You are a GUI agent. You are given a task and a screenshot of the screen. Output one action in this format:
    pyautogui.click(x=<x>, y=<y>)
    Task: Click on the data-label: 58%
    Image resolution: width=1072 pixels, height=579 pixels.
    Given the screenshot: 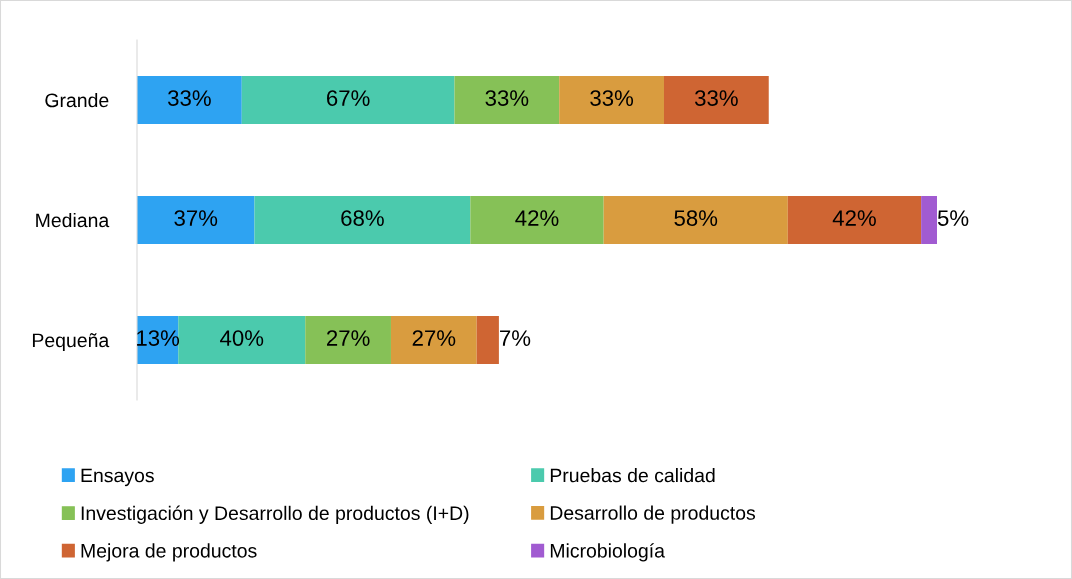 What is the action you would take?
    pyautogui.click(x=696, y=218)
    